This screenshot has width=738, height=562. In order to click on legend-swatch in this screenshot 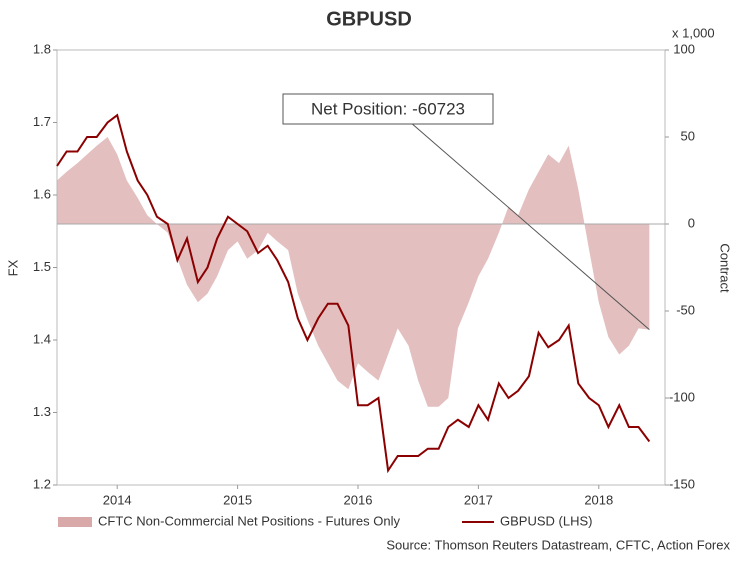, I will do `click(75, 522)`.